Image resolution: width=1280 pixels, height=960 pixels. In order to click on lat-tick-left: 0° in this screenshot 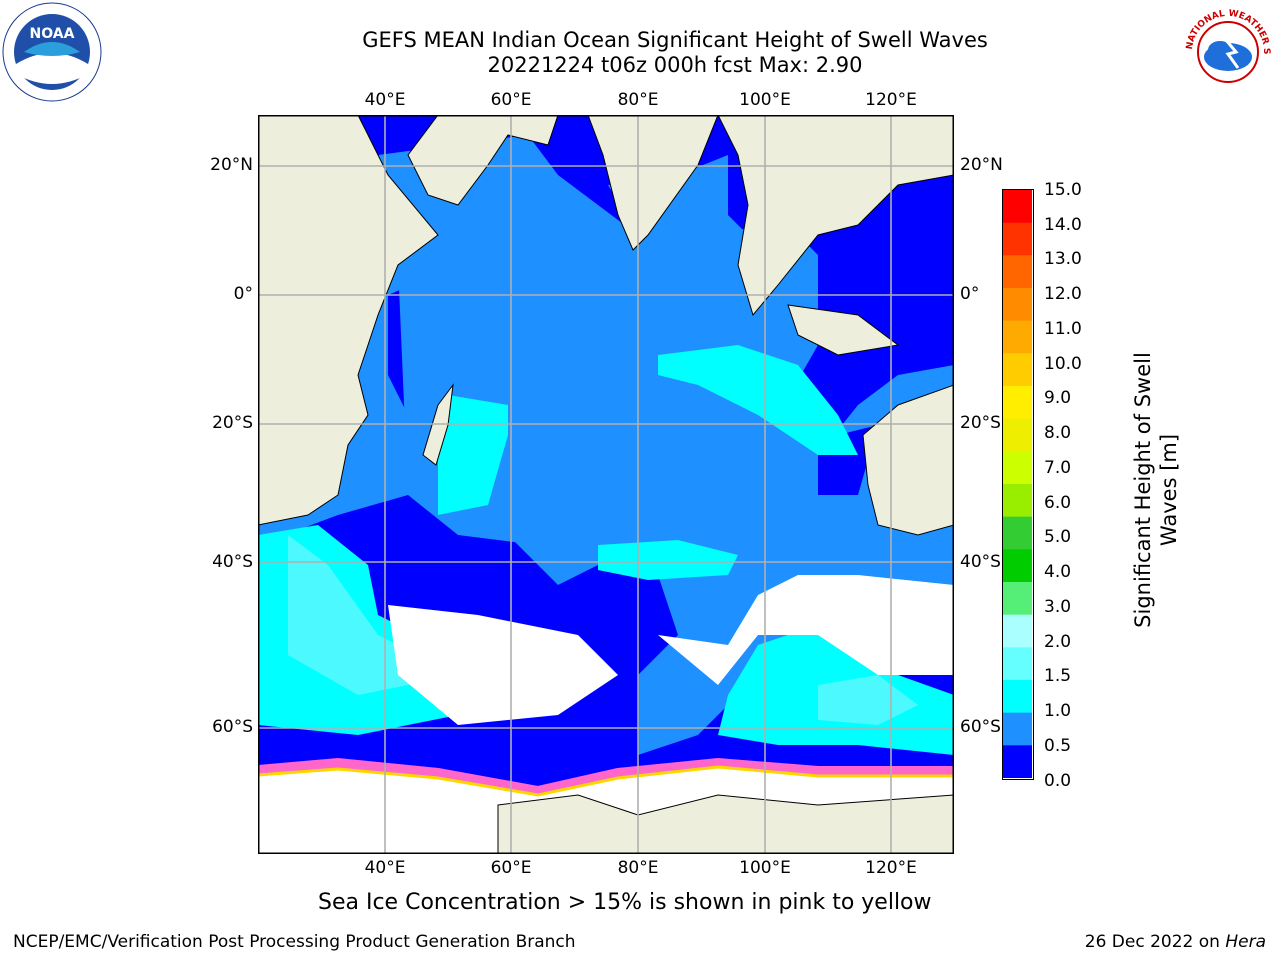, I will do `click(243, 294)`.